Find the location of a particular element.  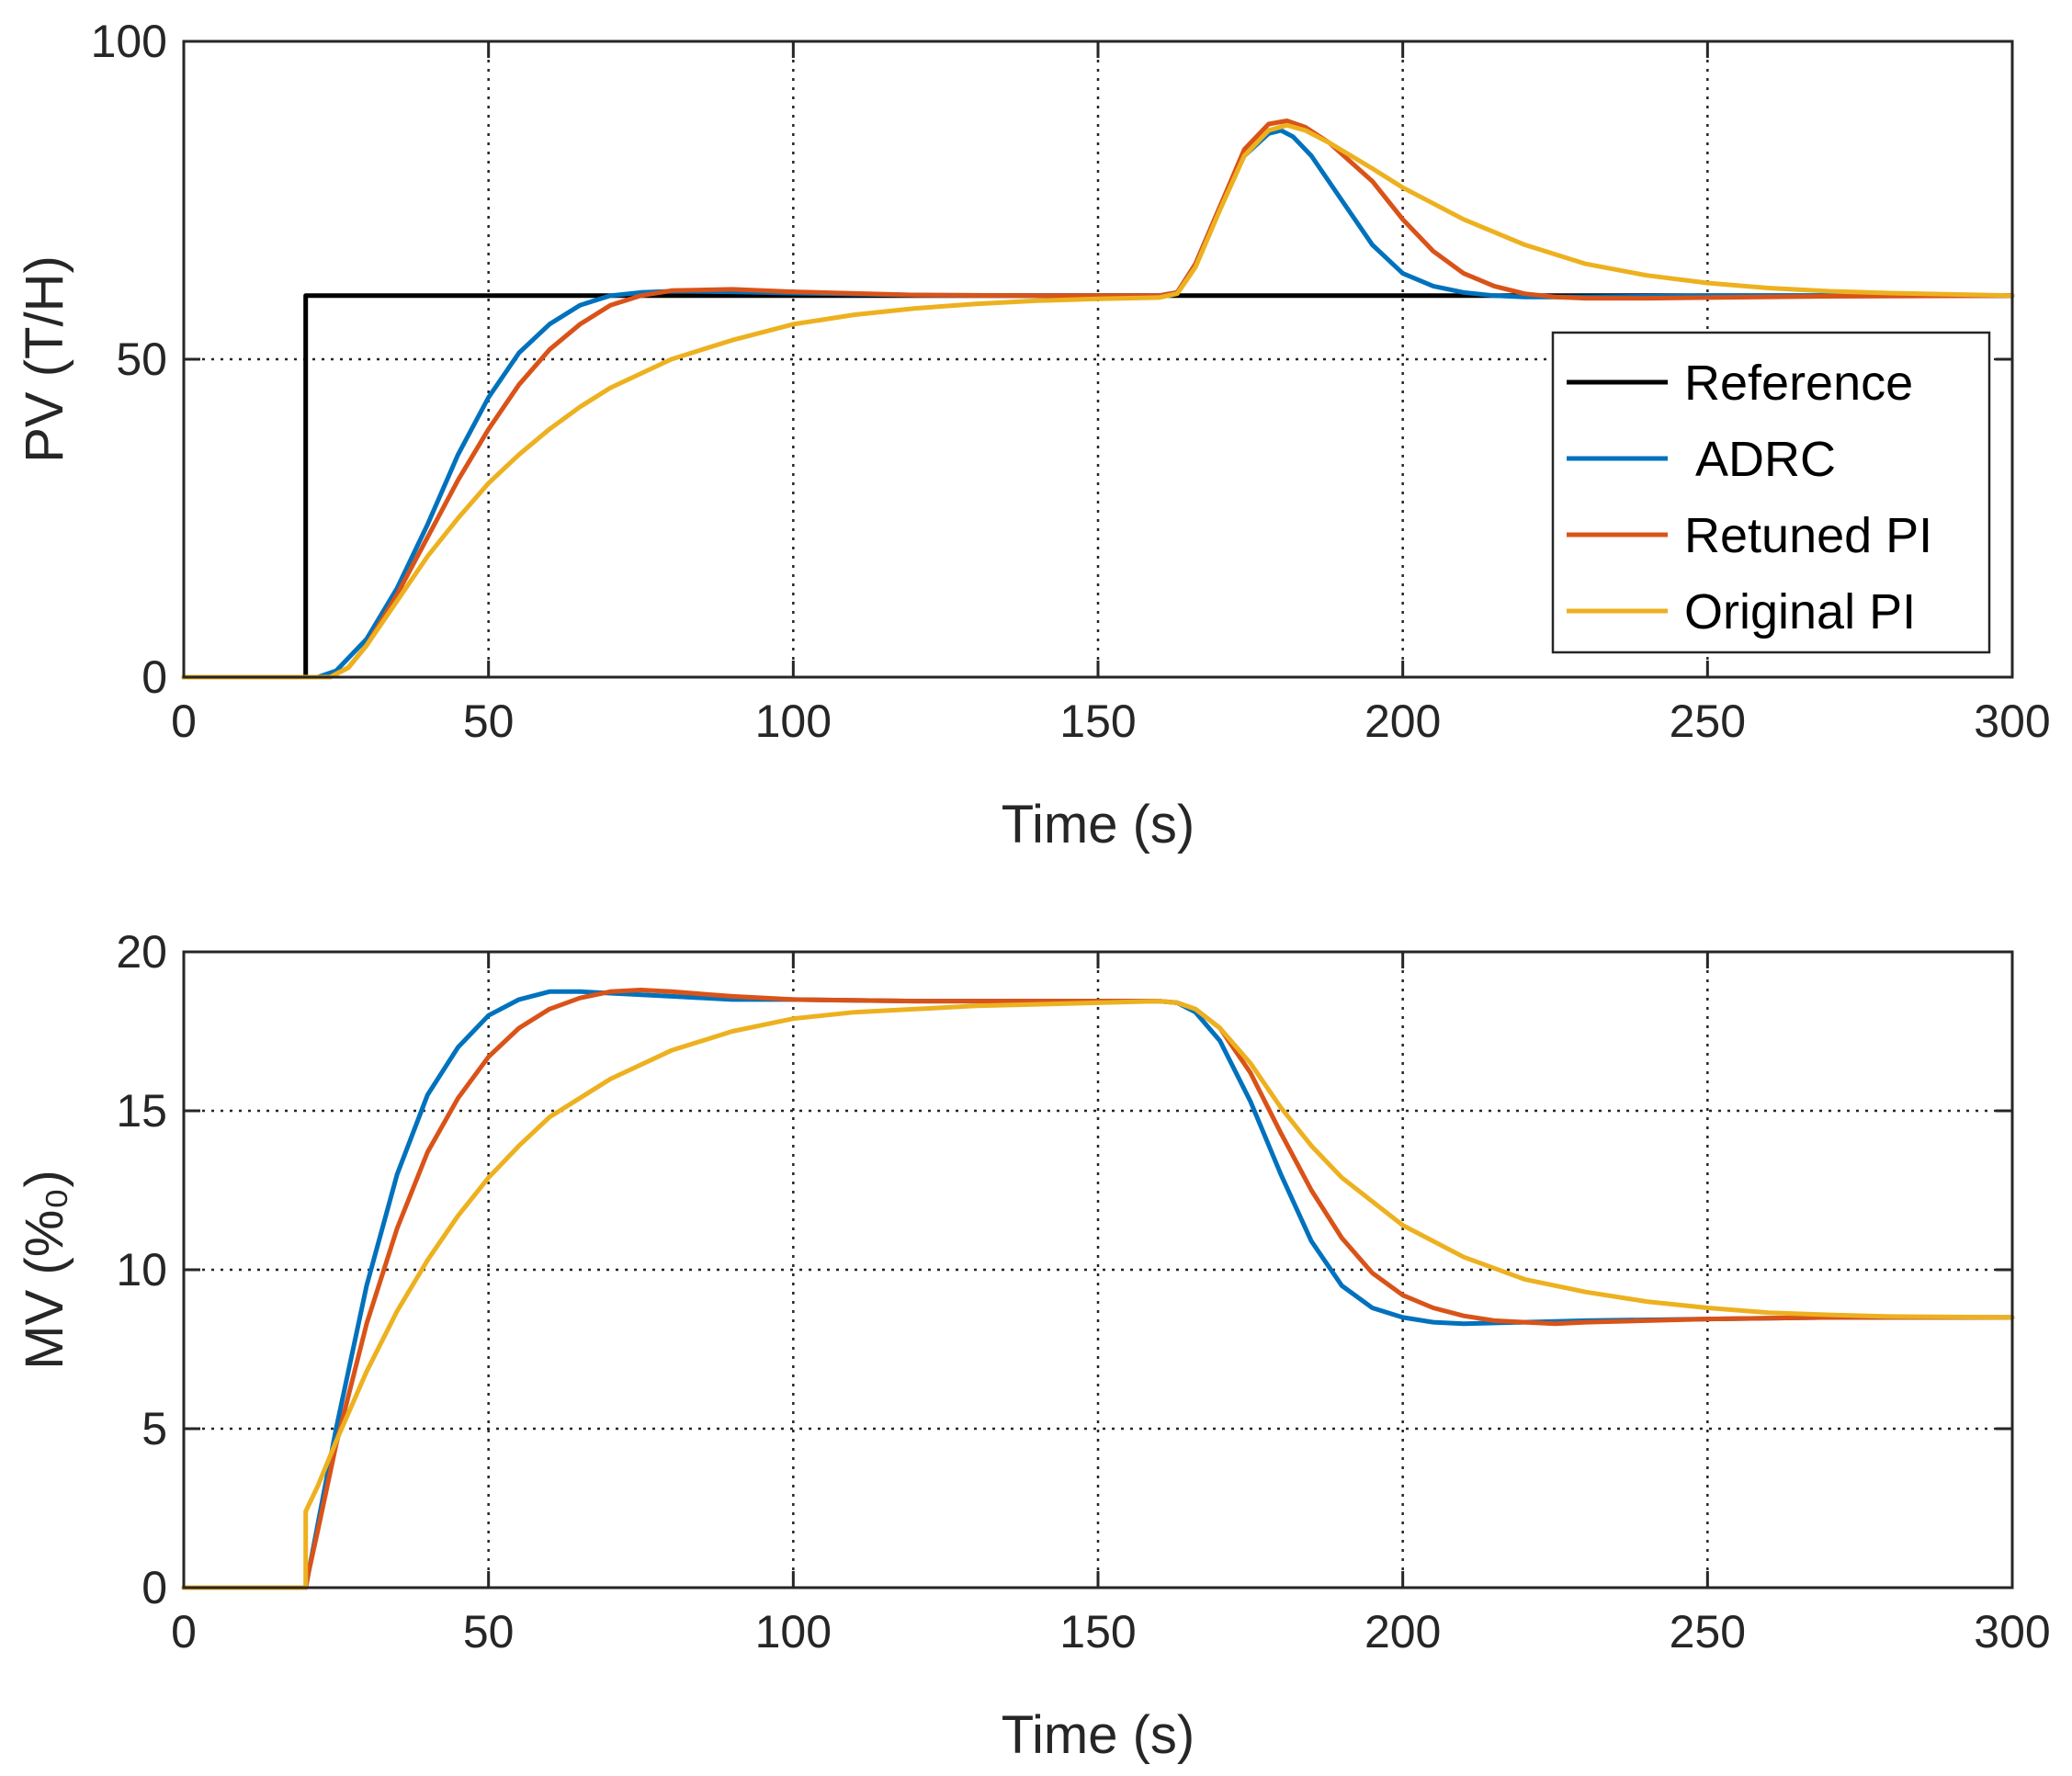

pv-x-tick-label: 150 is located at coordinates (1097, 721).